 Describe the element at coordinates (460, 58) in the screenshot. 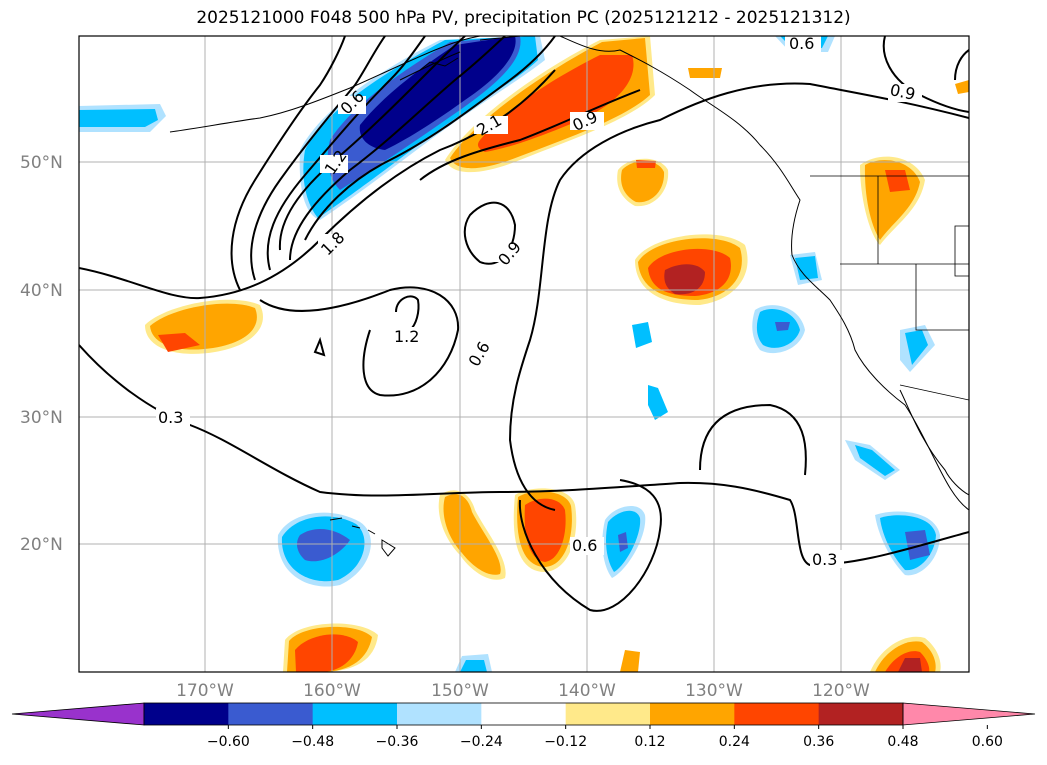

I see `coast-alaska-peninsula` at that location.